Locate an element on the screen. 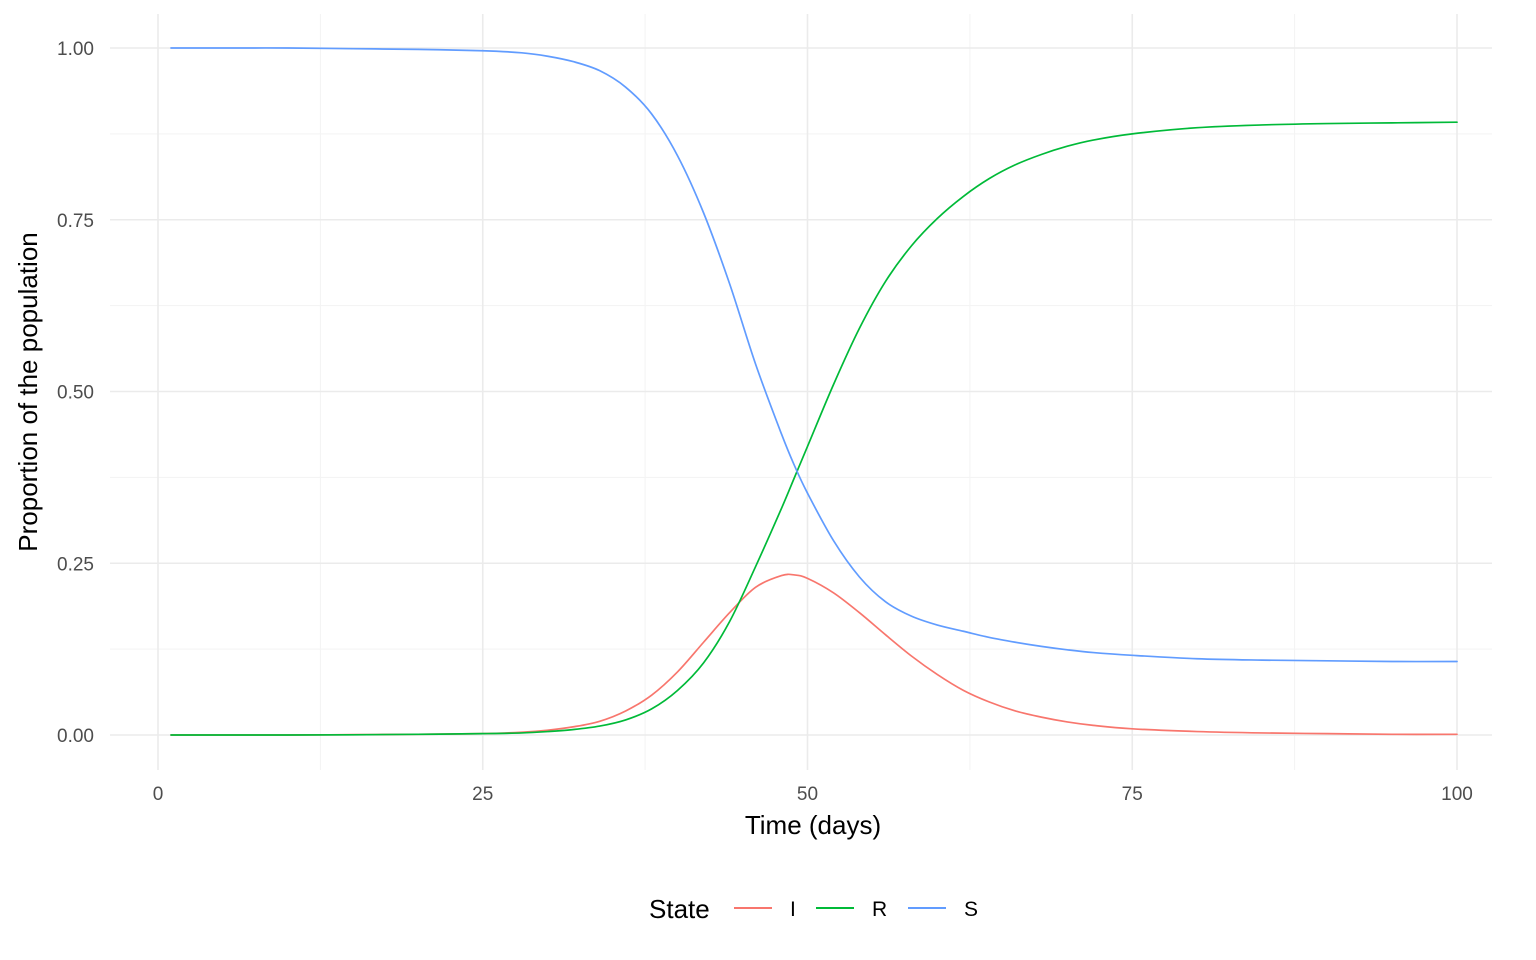  legend-label-R: R is located at coordinates (879, 909).